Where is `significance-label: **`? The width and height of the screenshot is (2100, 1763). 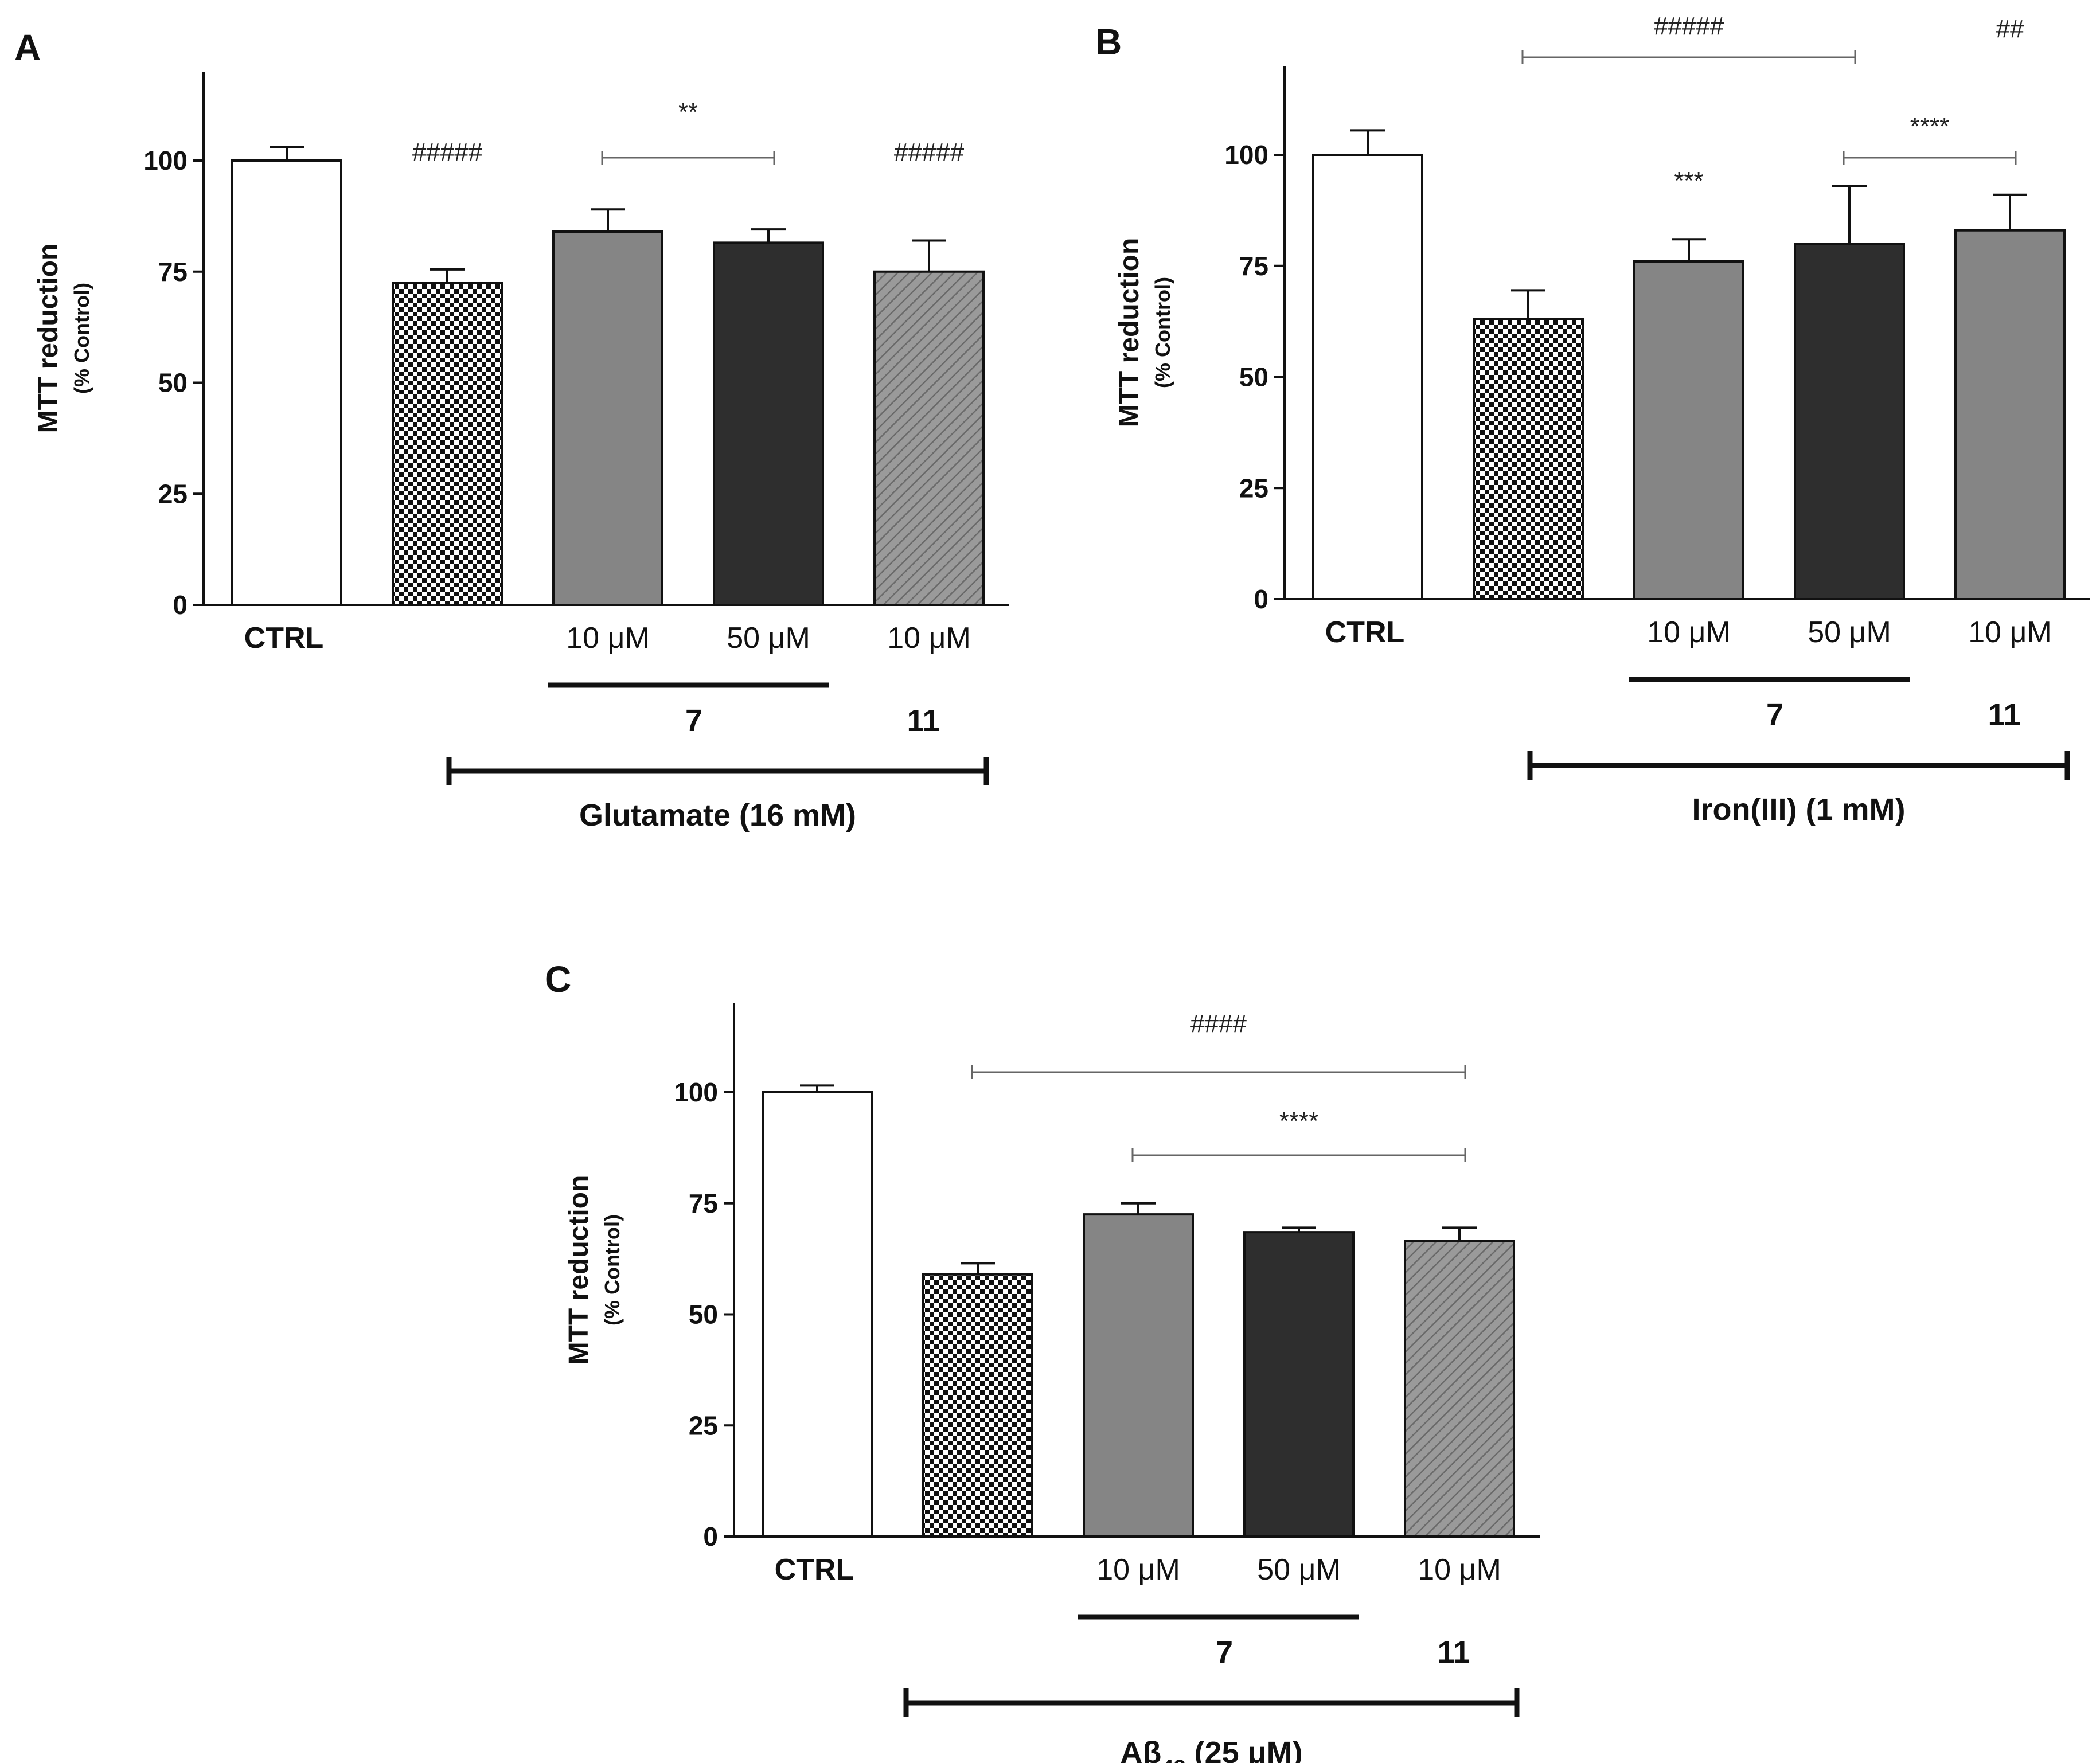 significance-label: ** is located at coordinates (688, 112).